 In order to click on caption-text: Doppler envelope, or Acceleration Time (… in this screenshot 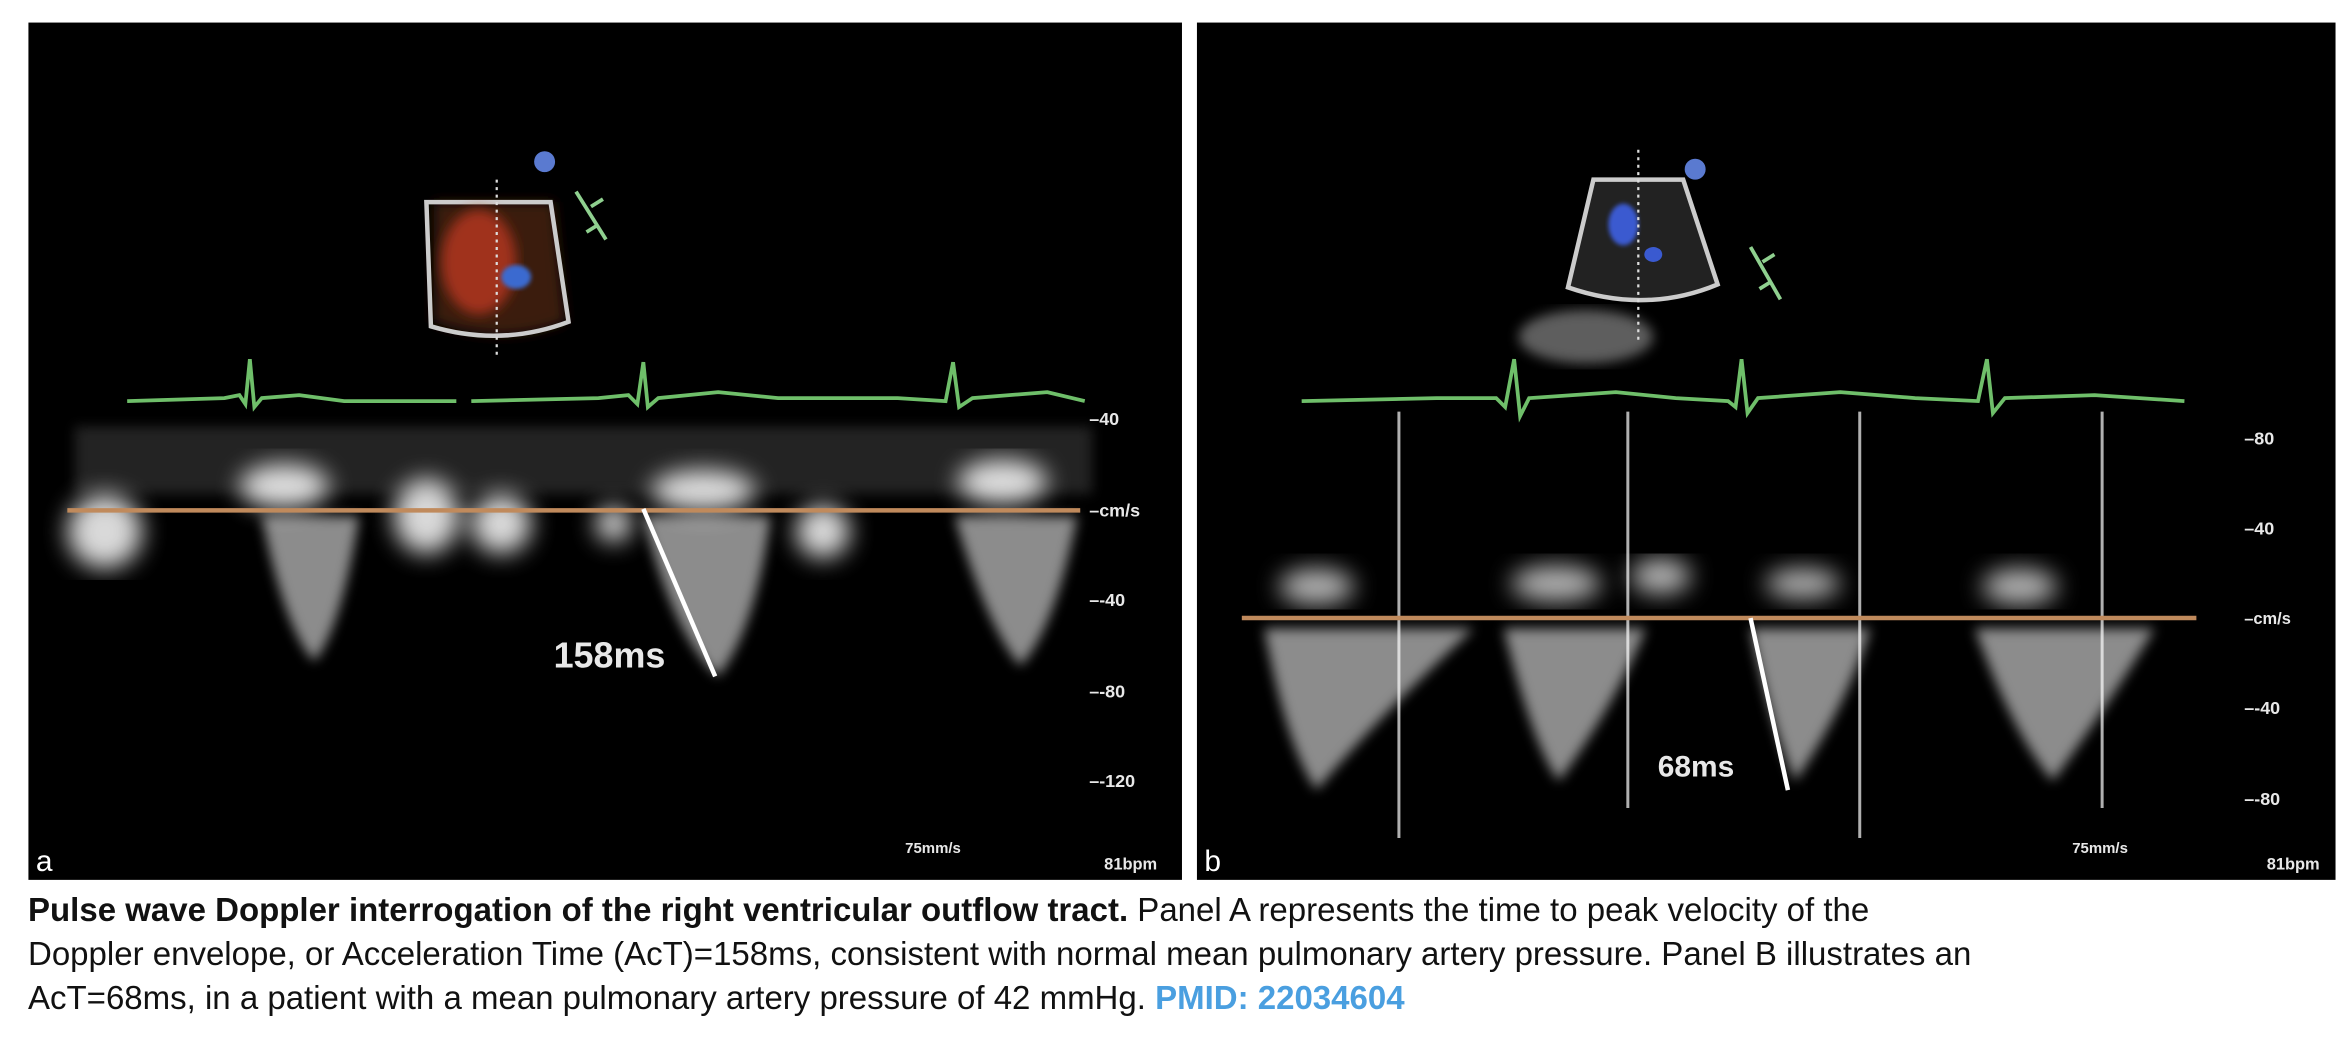, I will do `click(1000, 953)`.